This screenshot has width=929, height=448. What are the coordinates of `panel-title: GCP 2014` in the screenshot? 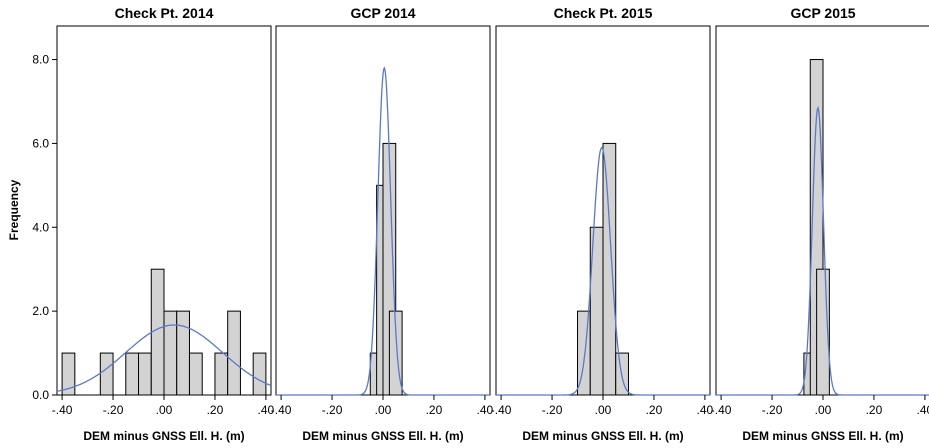 It's located at (382, 13).